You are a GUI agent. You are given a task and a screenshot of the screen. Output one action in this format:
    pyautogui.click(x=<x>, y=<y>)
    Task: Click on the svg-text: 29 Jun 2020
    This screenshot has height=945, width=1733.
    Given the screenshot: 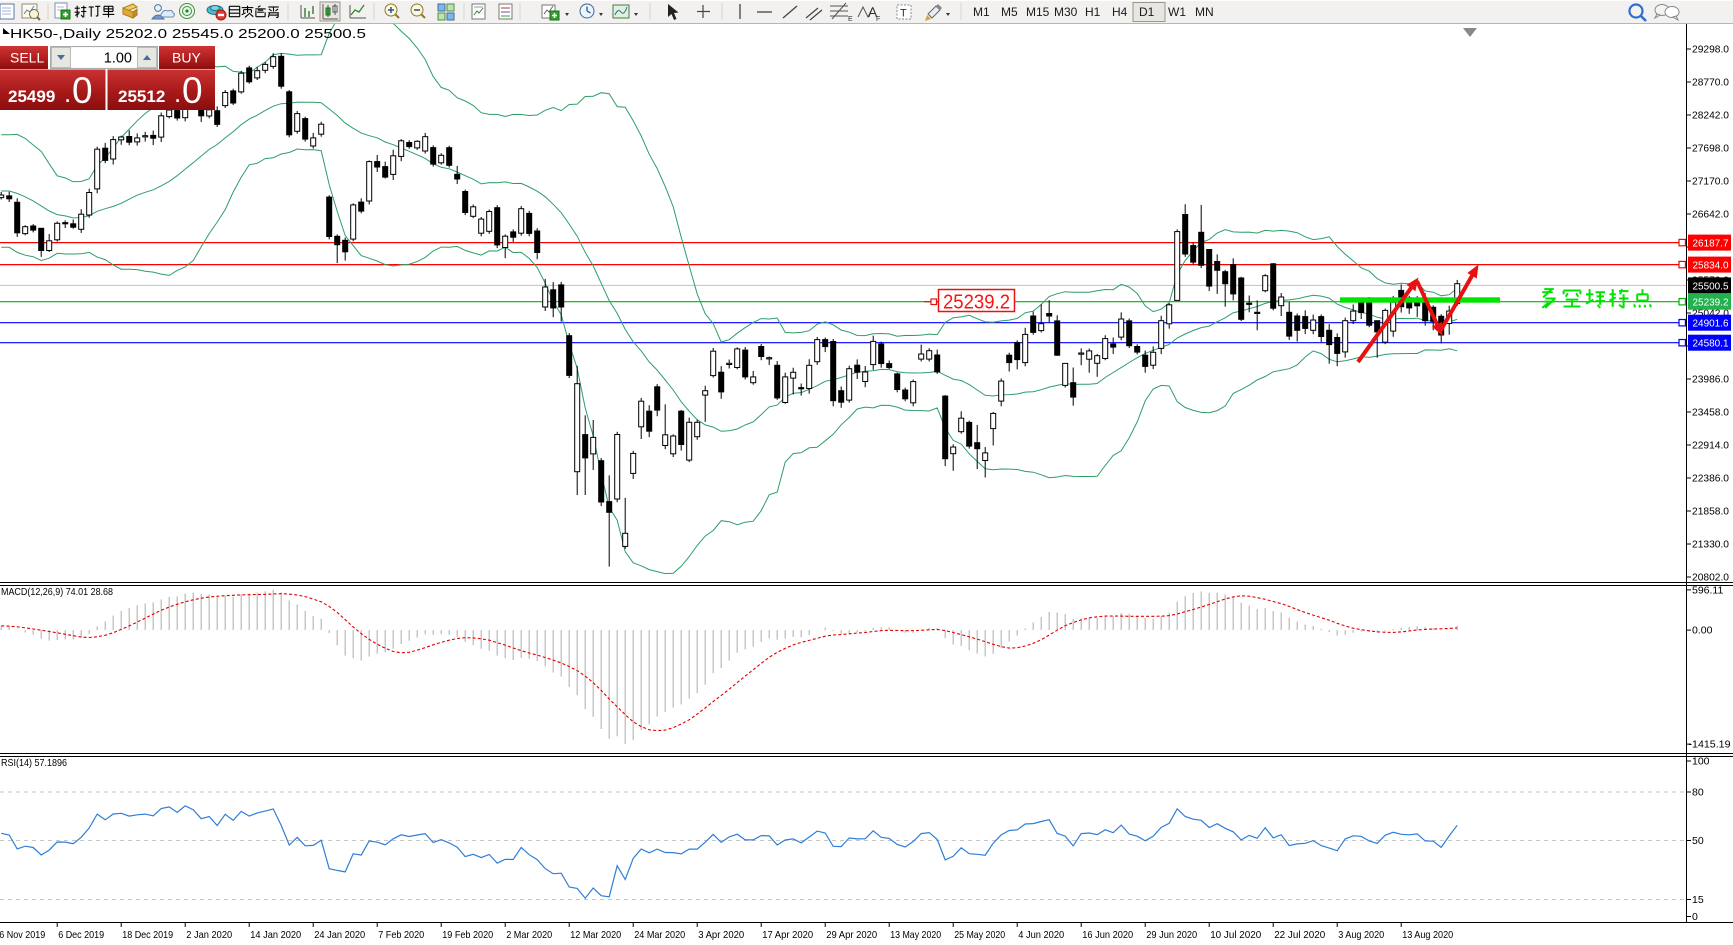 What is the action you would take?
    pyautogui.click(x=1171, y=935)
    